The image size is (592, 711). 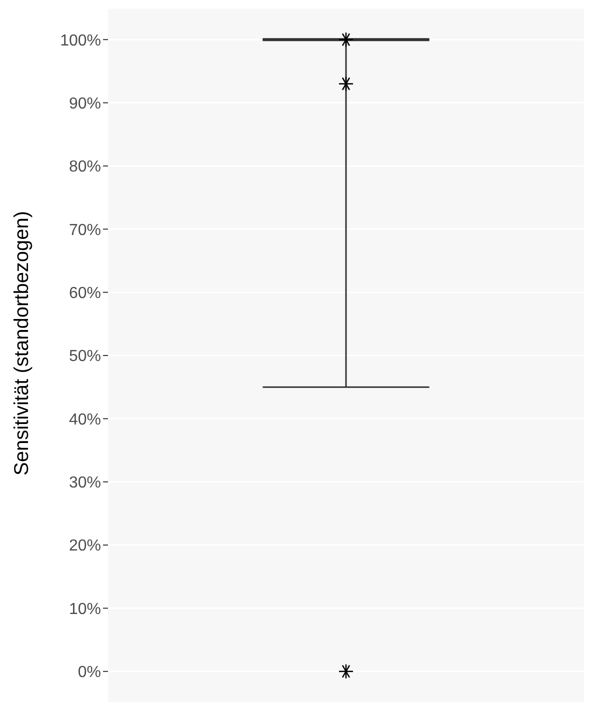 What do you see at coordinates (84, 103) in the screenshot?
I see `y-tick-label: 90%` at bounding box center [84, 103].